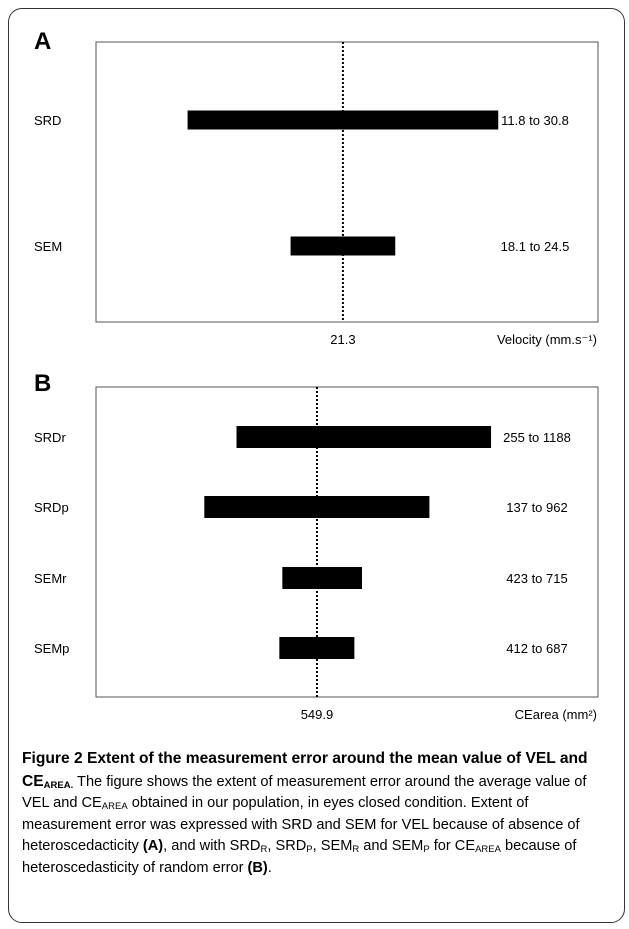  Describe the element at coordinates (342, 339) in the screenshot. I see `mean-value-label: 21.3` at that location.